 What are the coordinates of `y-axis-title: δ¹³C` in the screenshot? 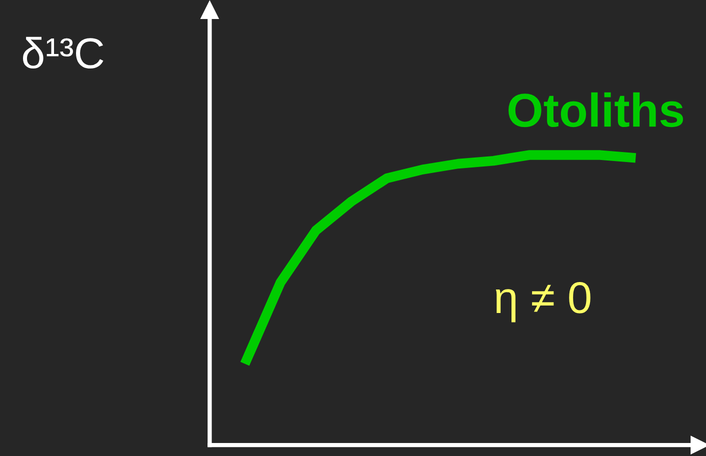 It's located at (63, 52).